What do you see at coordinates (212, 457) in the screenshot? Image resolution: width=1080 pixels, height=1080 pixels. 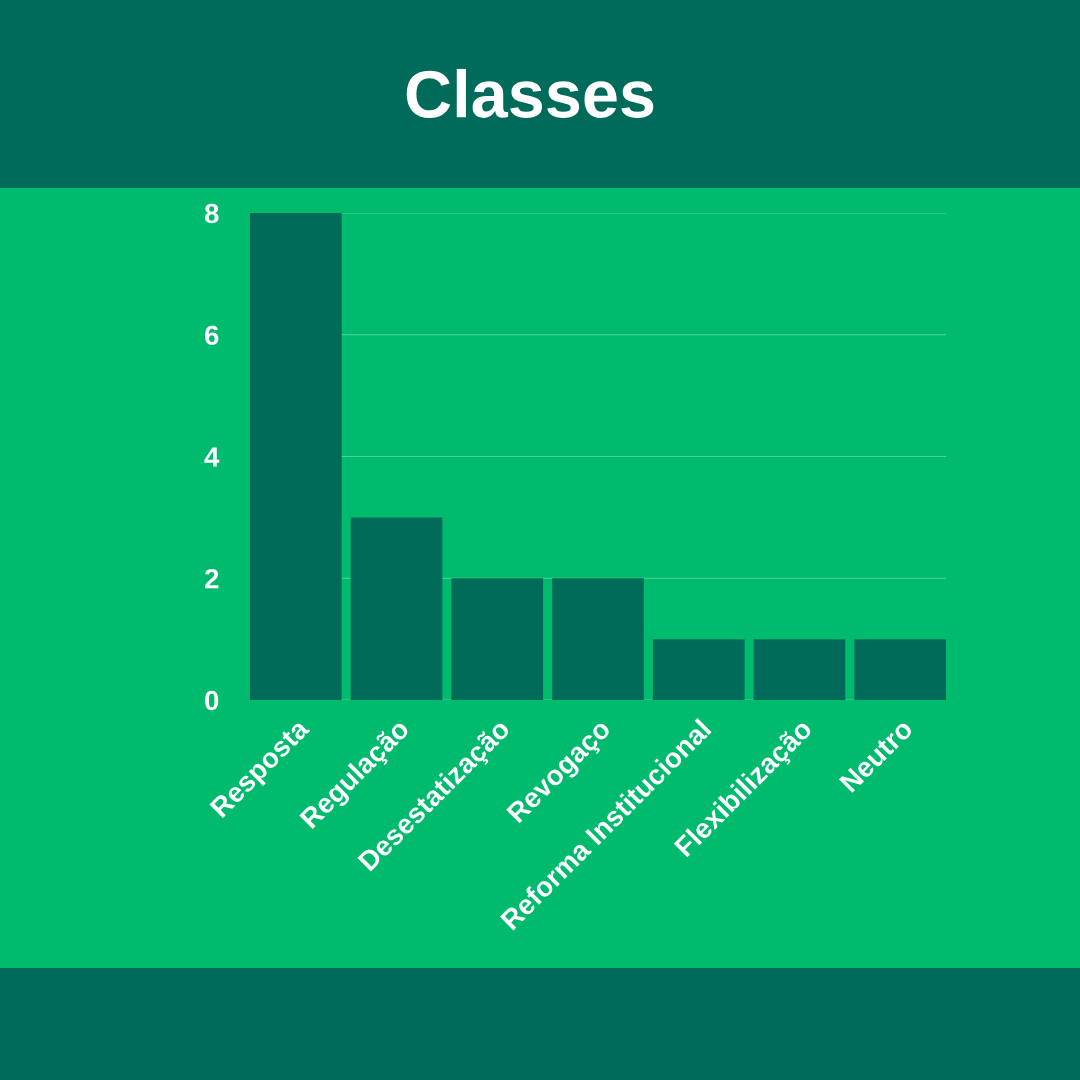 I see `y-tick-label: 4` at bounding box center [212, 457].